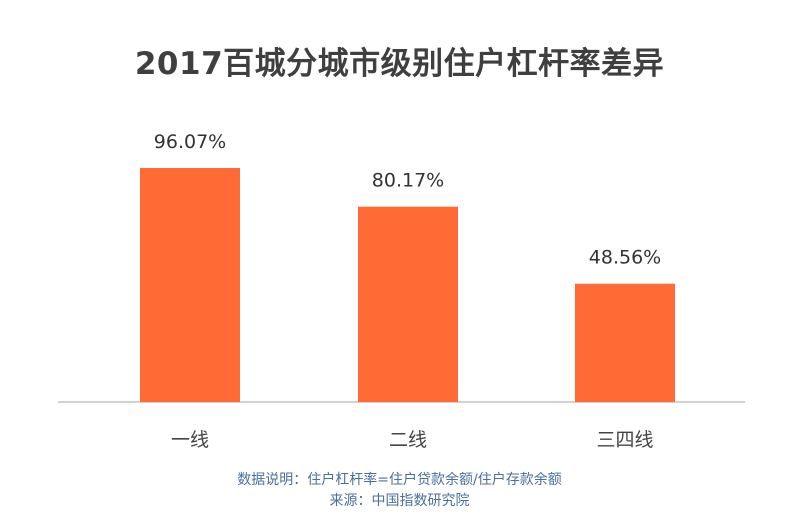 This screenshot has width=799, height=529. What do you see at coordinates (625, 258) in the screenshot?
I see `data-label-2: 48.56%` at bounding box center [625, 258].